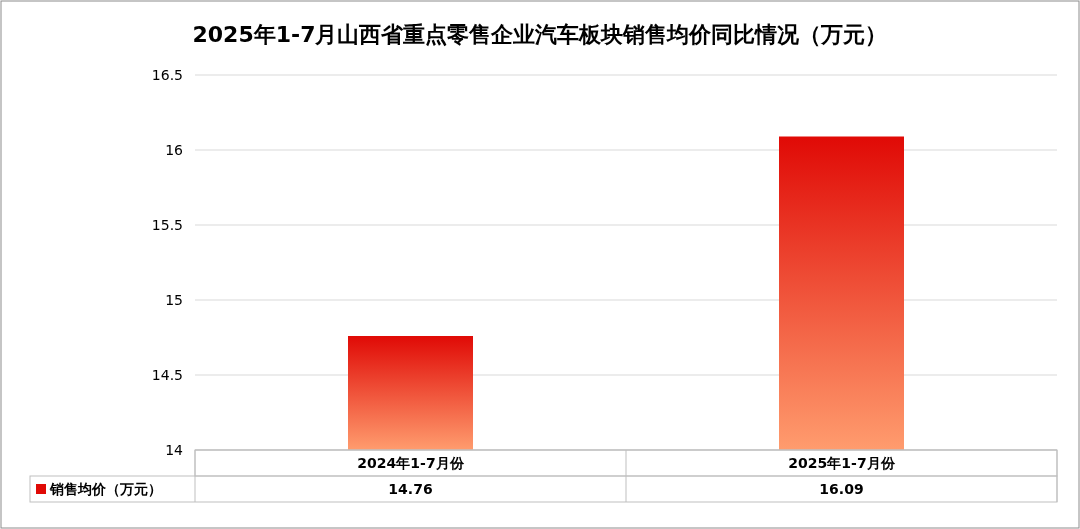 This screenshot has width=1080, height=529. I want to click on y-tick-label: 14, so click(174, 450).